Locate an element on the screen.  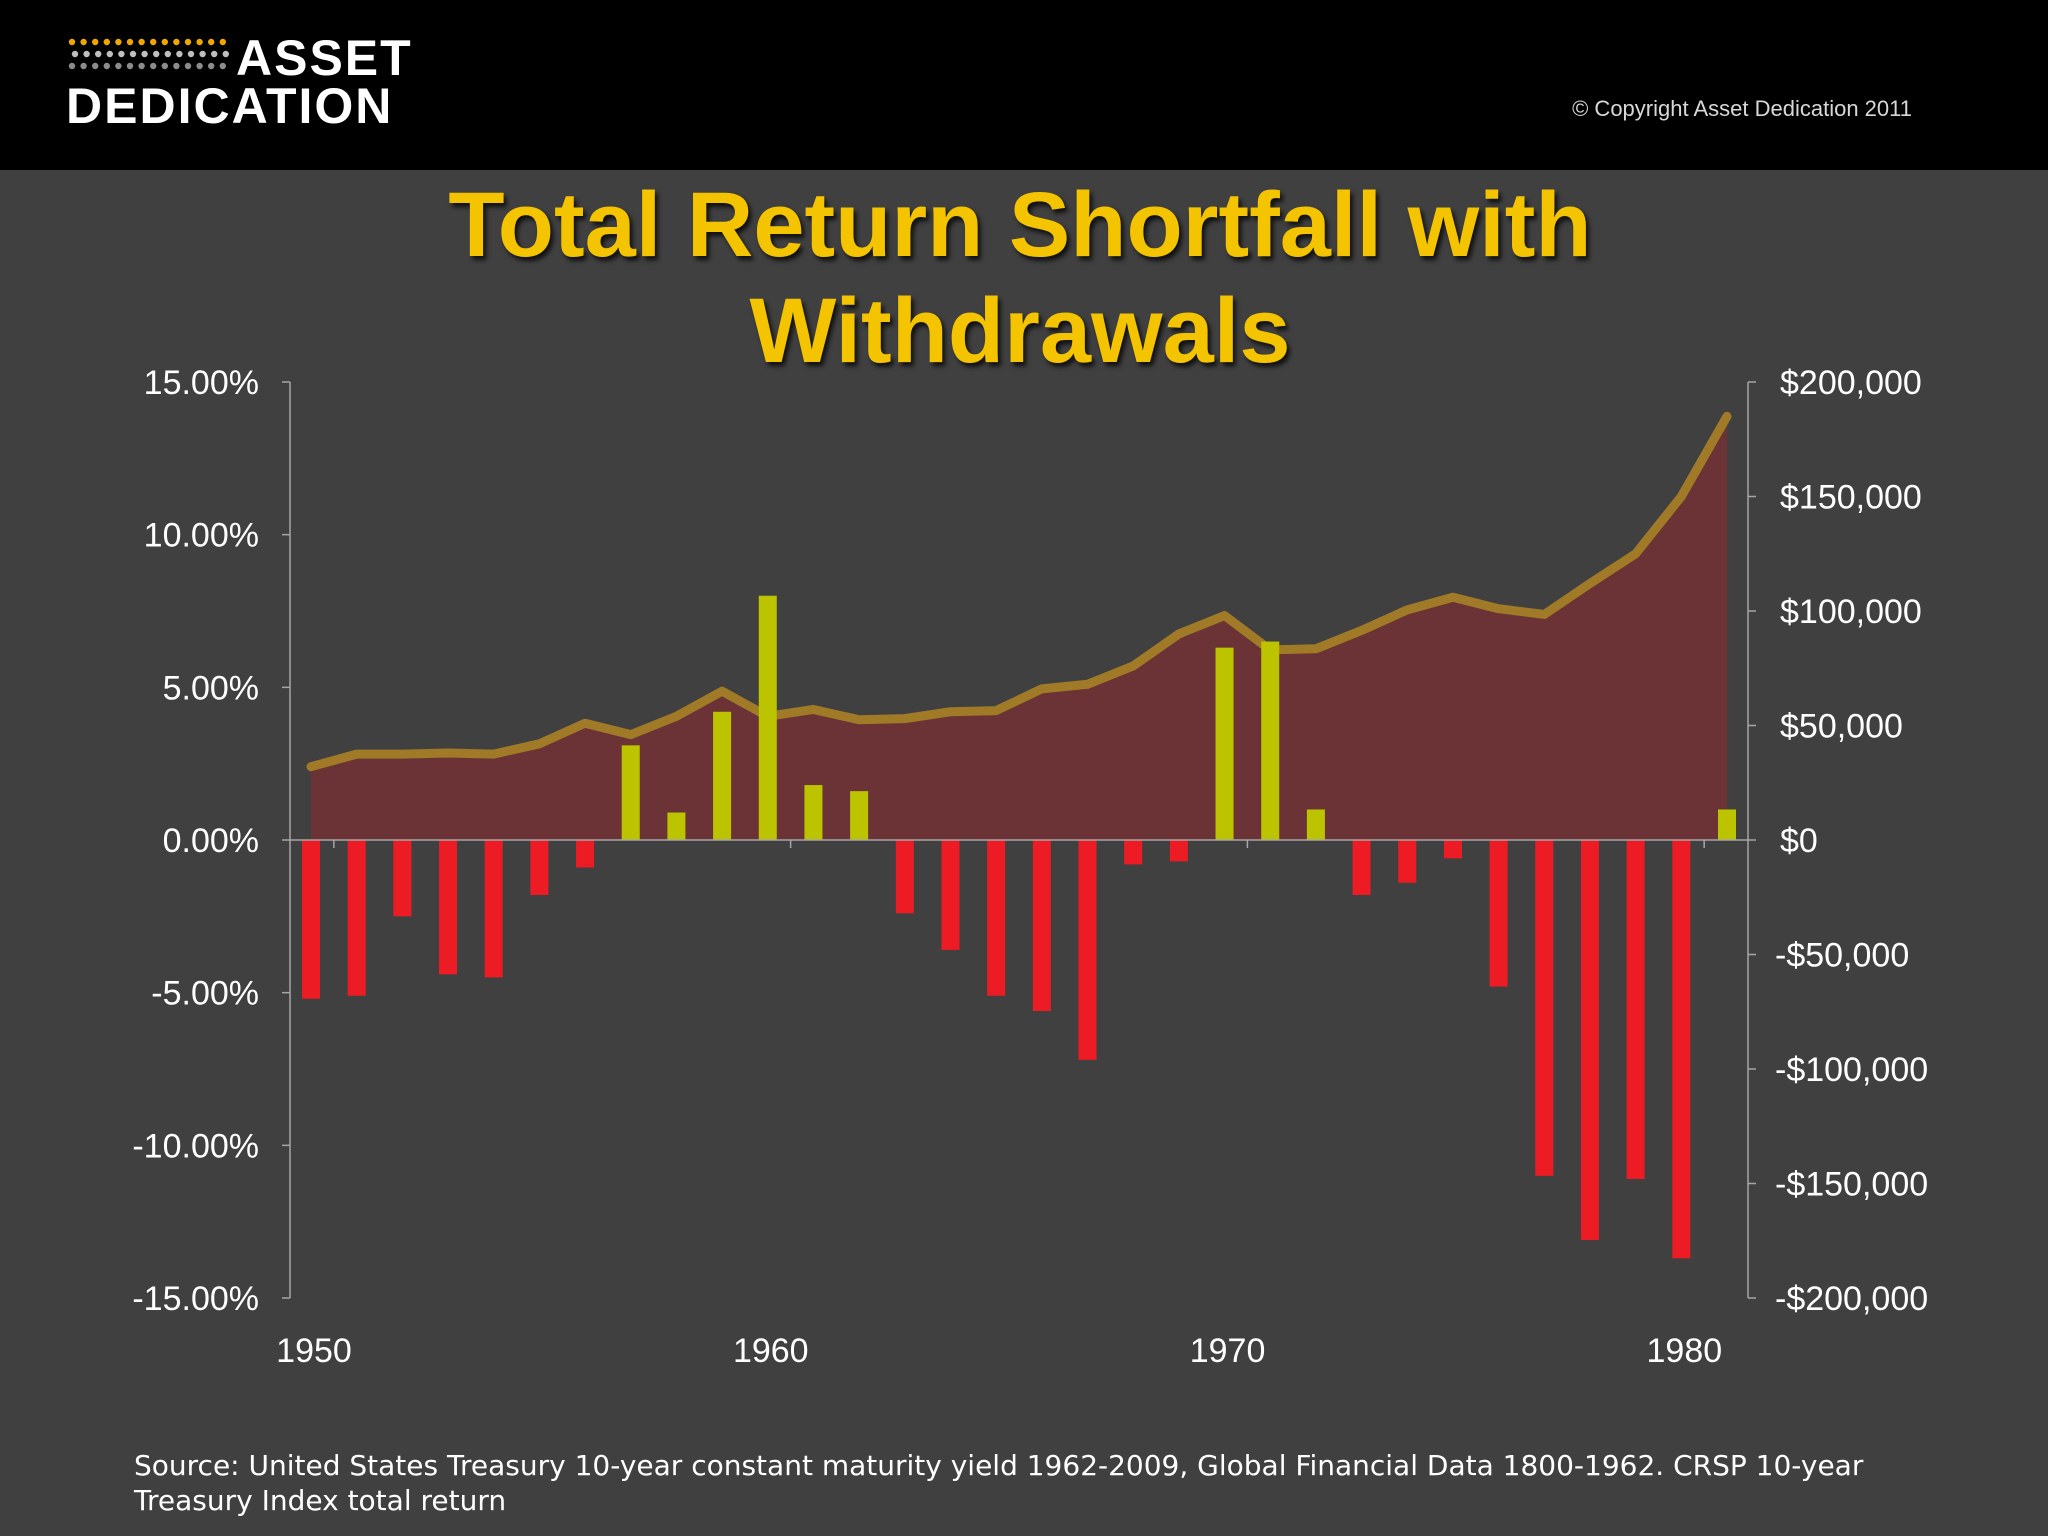
chart-title: Total Return Shortfall with Withdrawals is located at coordinates (1020, 278).